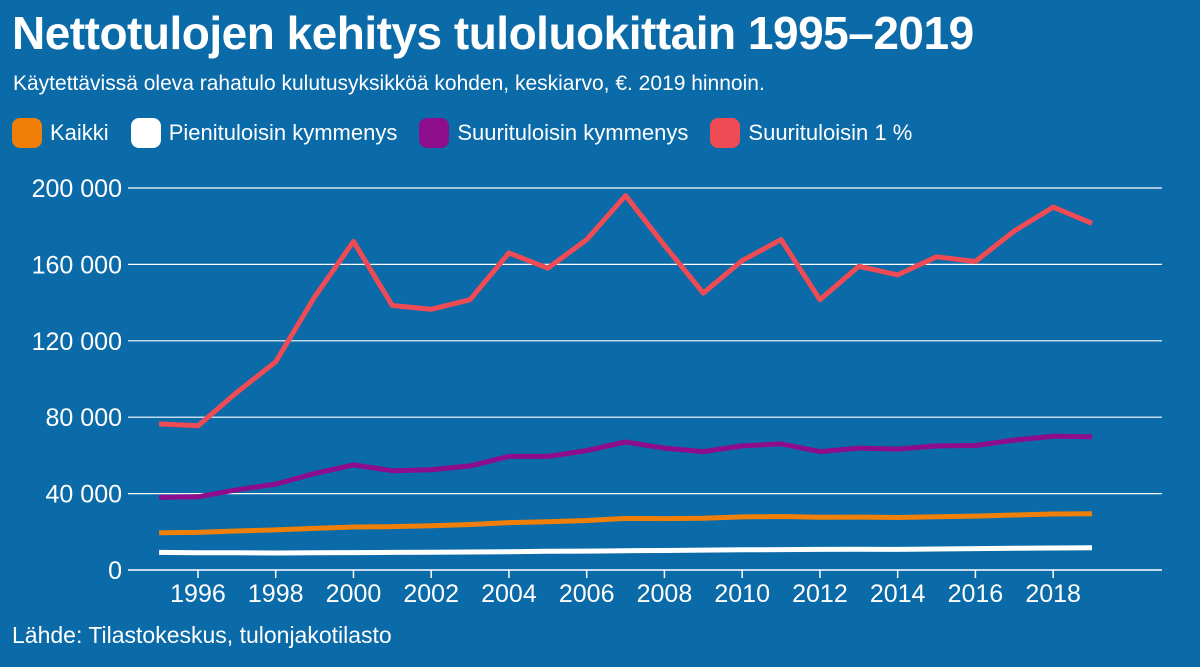 This screenshot has height=667, width=1200. Describe the element at coordinates (198, 594) in the screenshot. I see `x-tick-label: 1996` at that location.